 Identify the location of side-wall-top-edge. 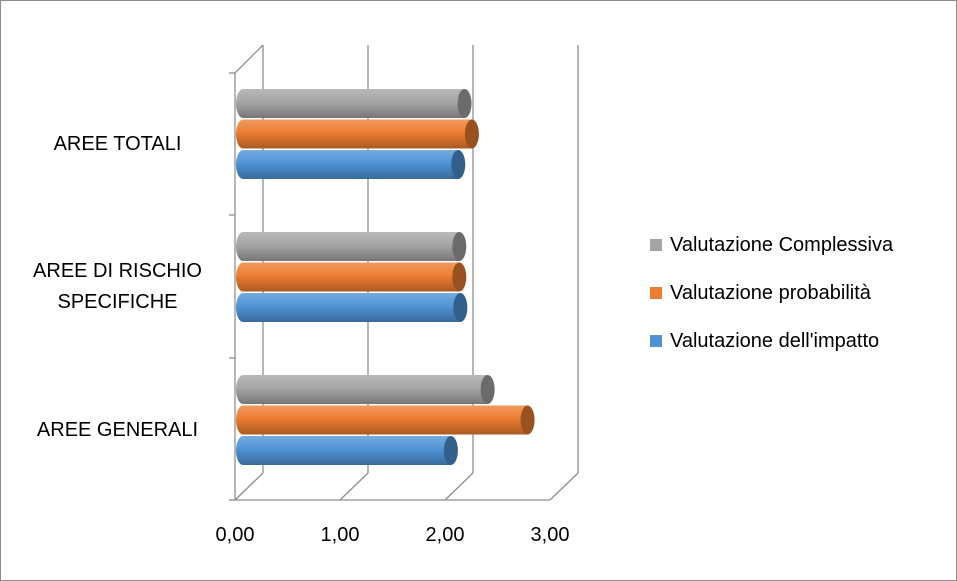
(249, 59).